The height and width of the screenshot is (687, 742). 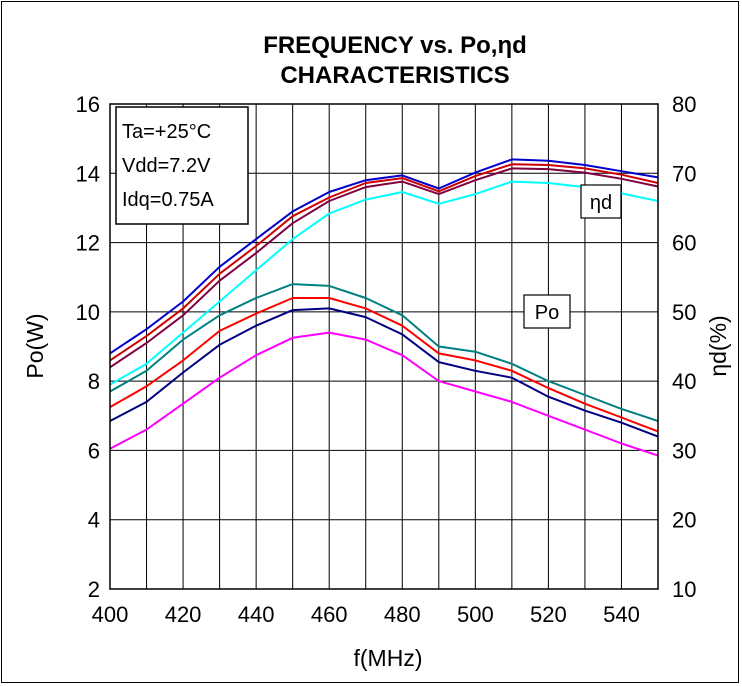 I want to click on x-tick-label: 520, so click(x=548, y=614).